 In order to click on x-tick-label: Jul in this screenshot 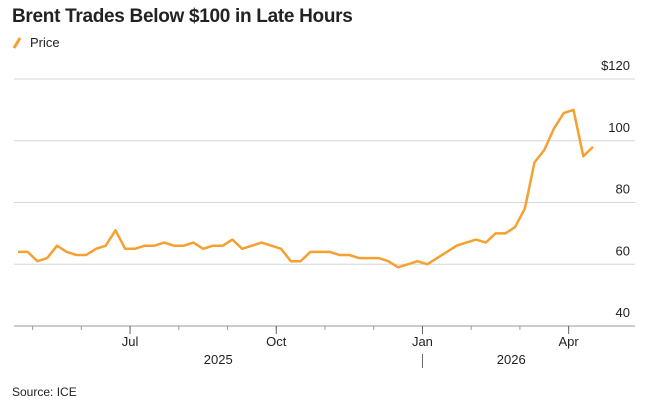, I will do `click(130, 341)`.